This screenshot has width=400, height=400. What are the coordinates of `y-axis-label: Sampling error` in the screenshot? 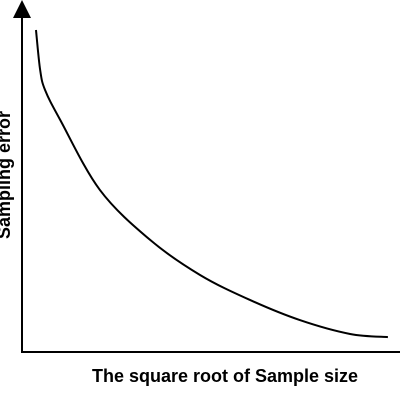 It's located at (7, 175).